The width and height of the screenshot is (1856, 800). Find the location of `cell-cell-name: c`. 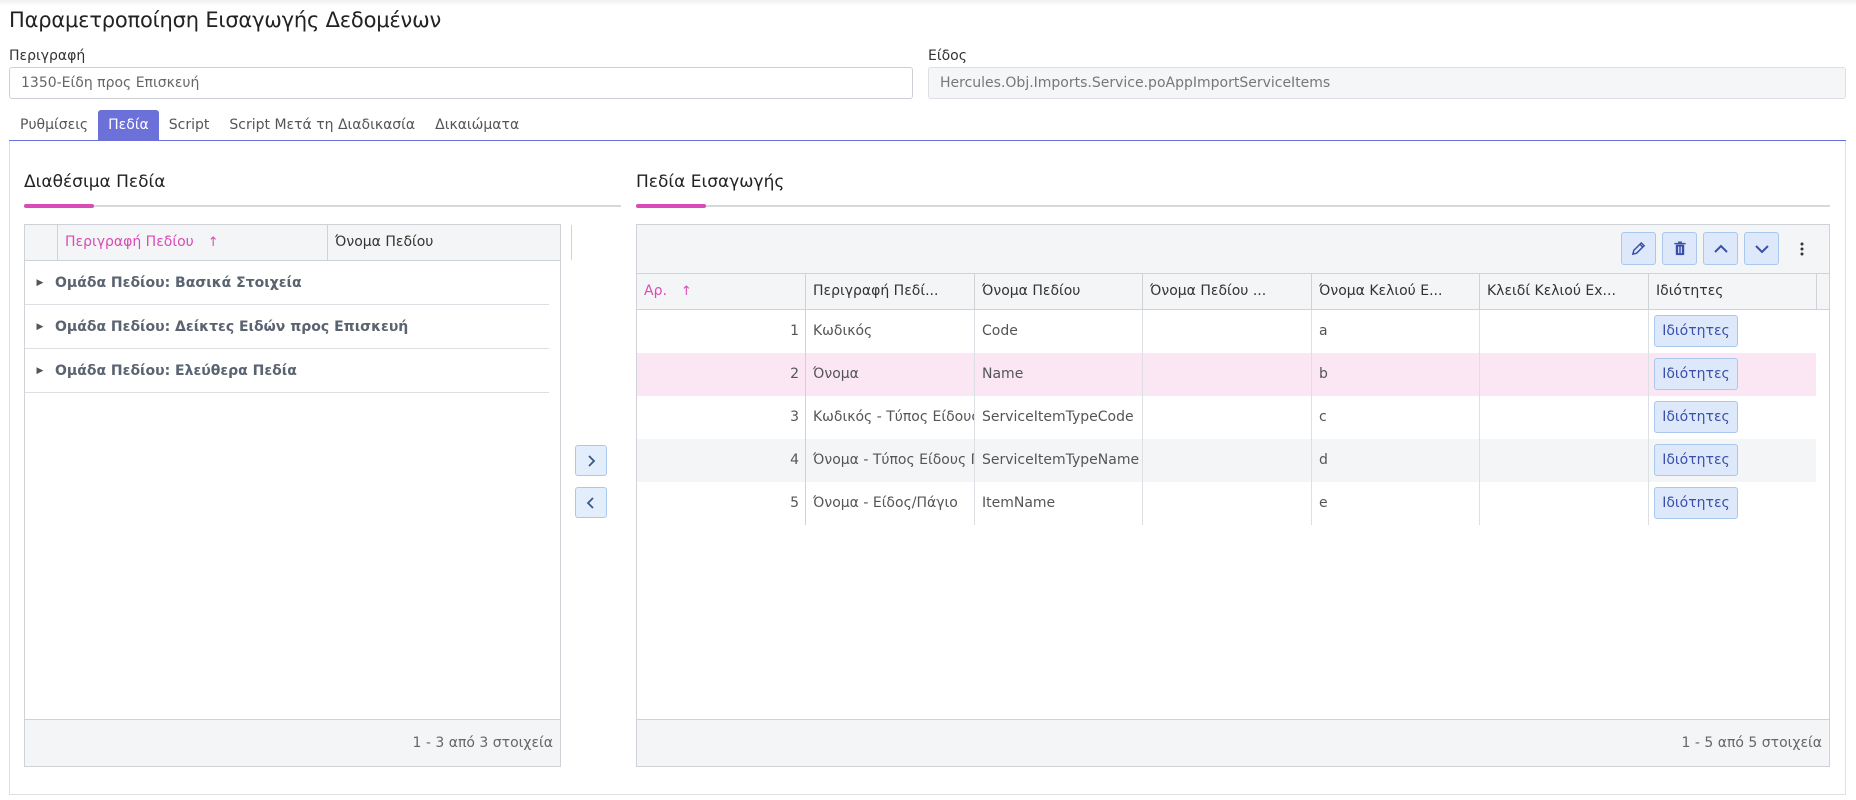

cell-cell-name: c is located at coordinates (1396, 417).